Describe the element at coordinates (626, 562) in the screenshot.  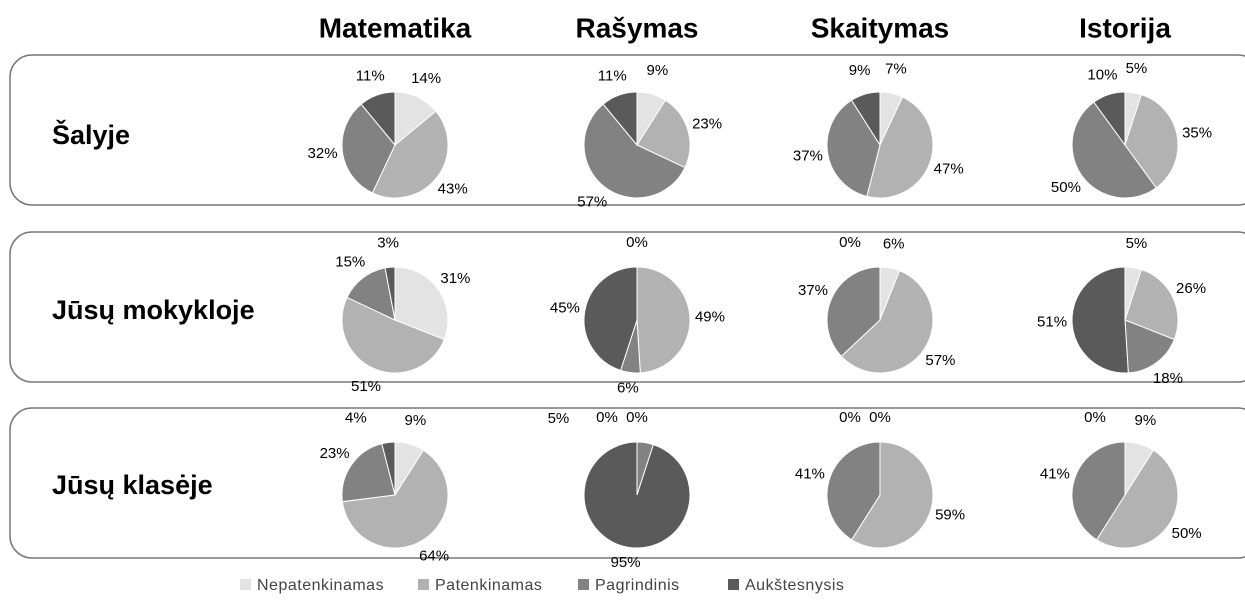
I see `data-label: 95%` at that location.